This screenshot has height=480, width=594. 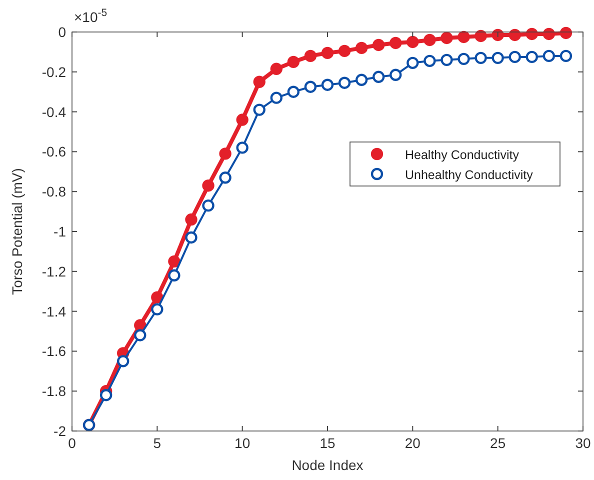 I want to click on y-tick-label: -2, so click(x=60, y=431).